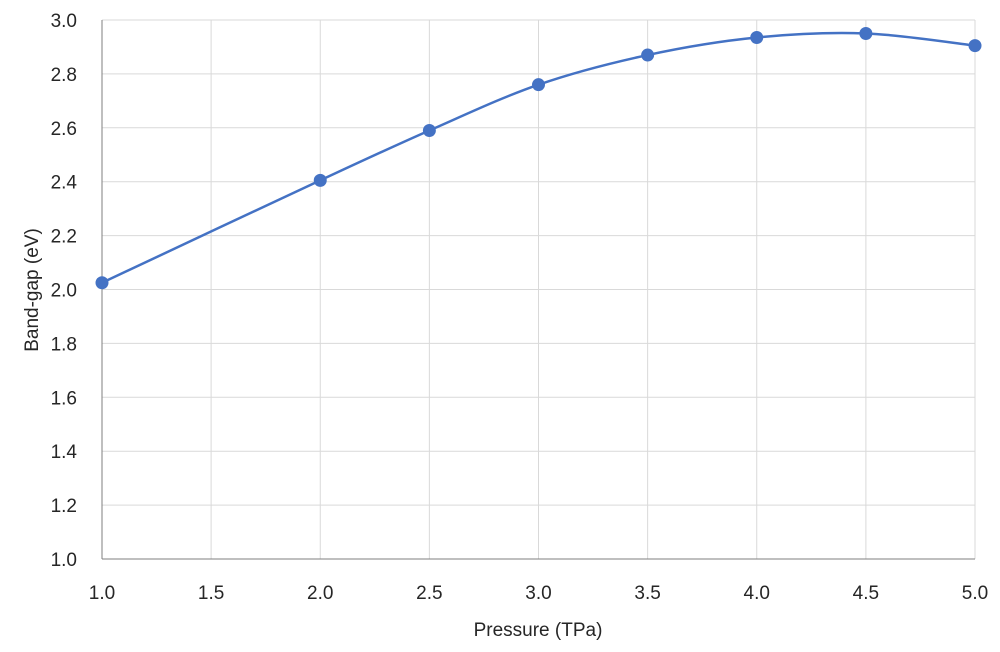  Describe the element at coordinates (32, 290) in the screenshot. I see `y-axis-title: Band-gap (eV)` at that location.